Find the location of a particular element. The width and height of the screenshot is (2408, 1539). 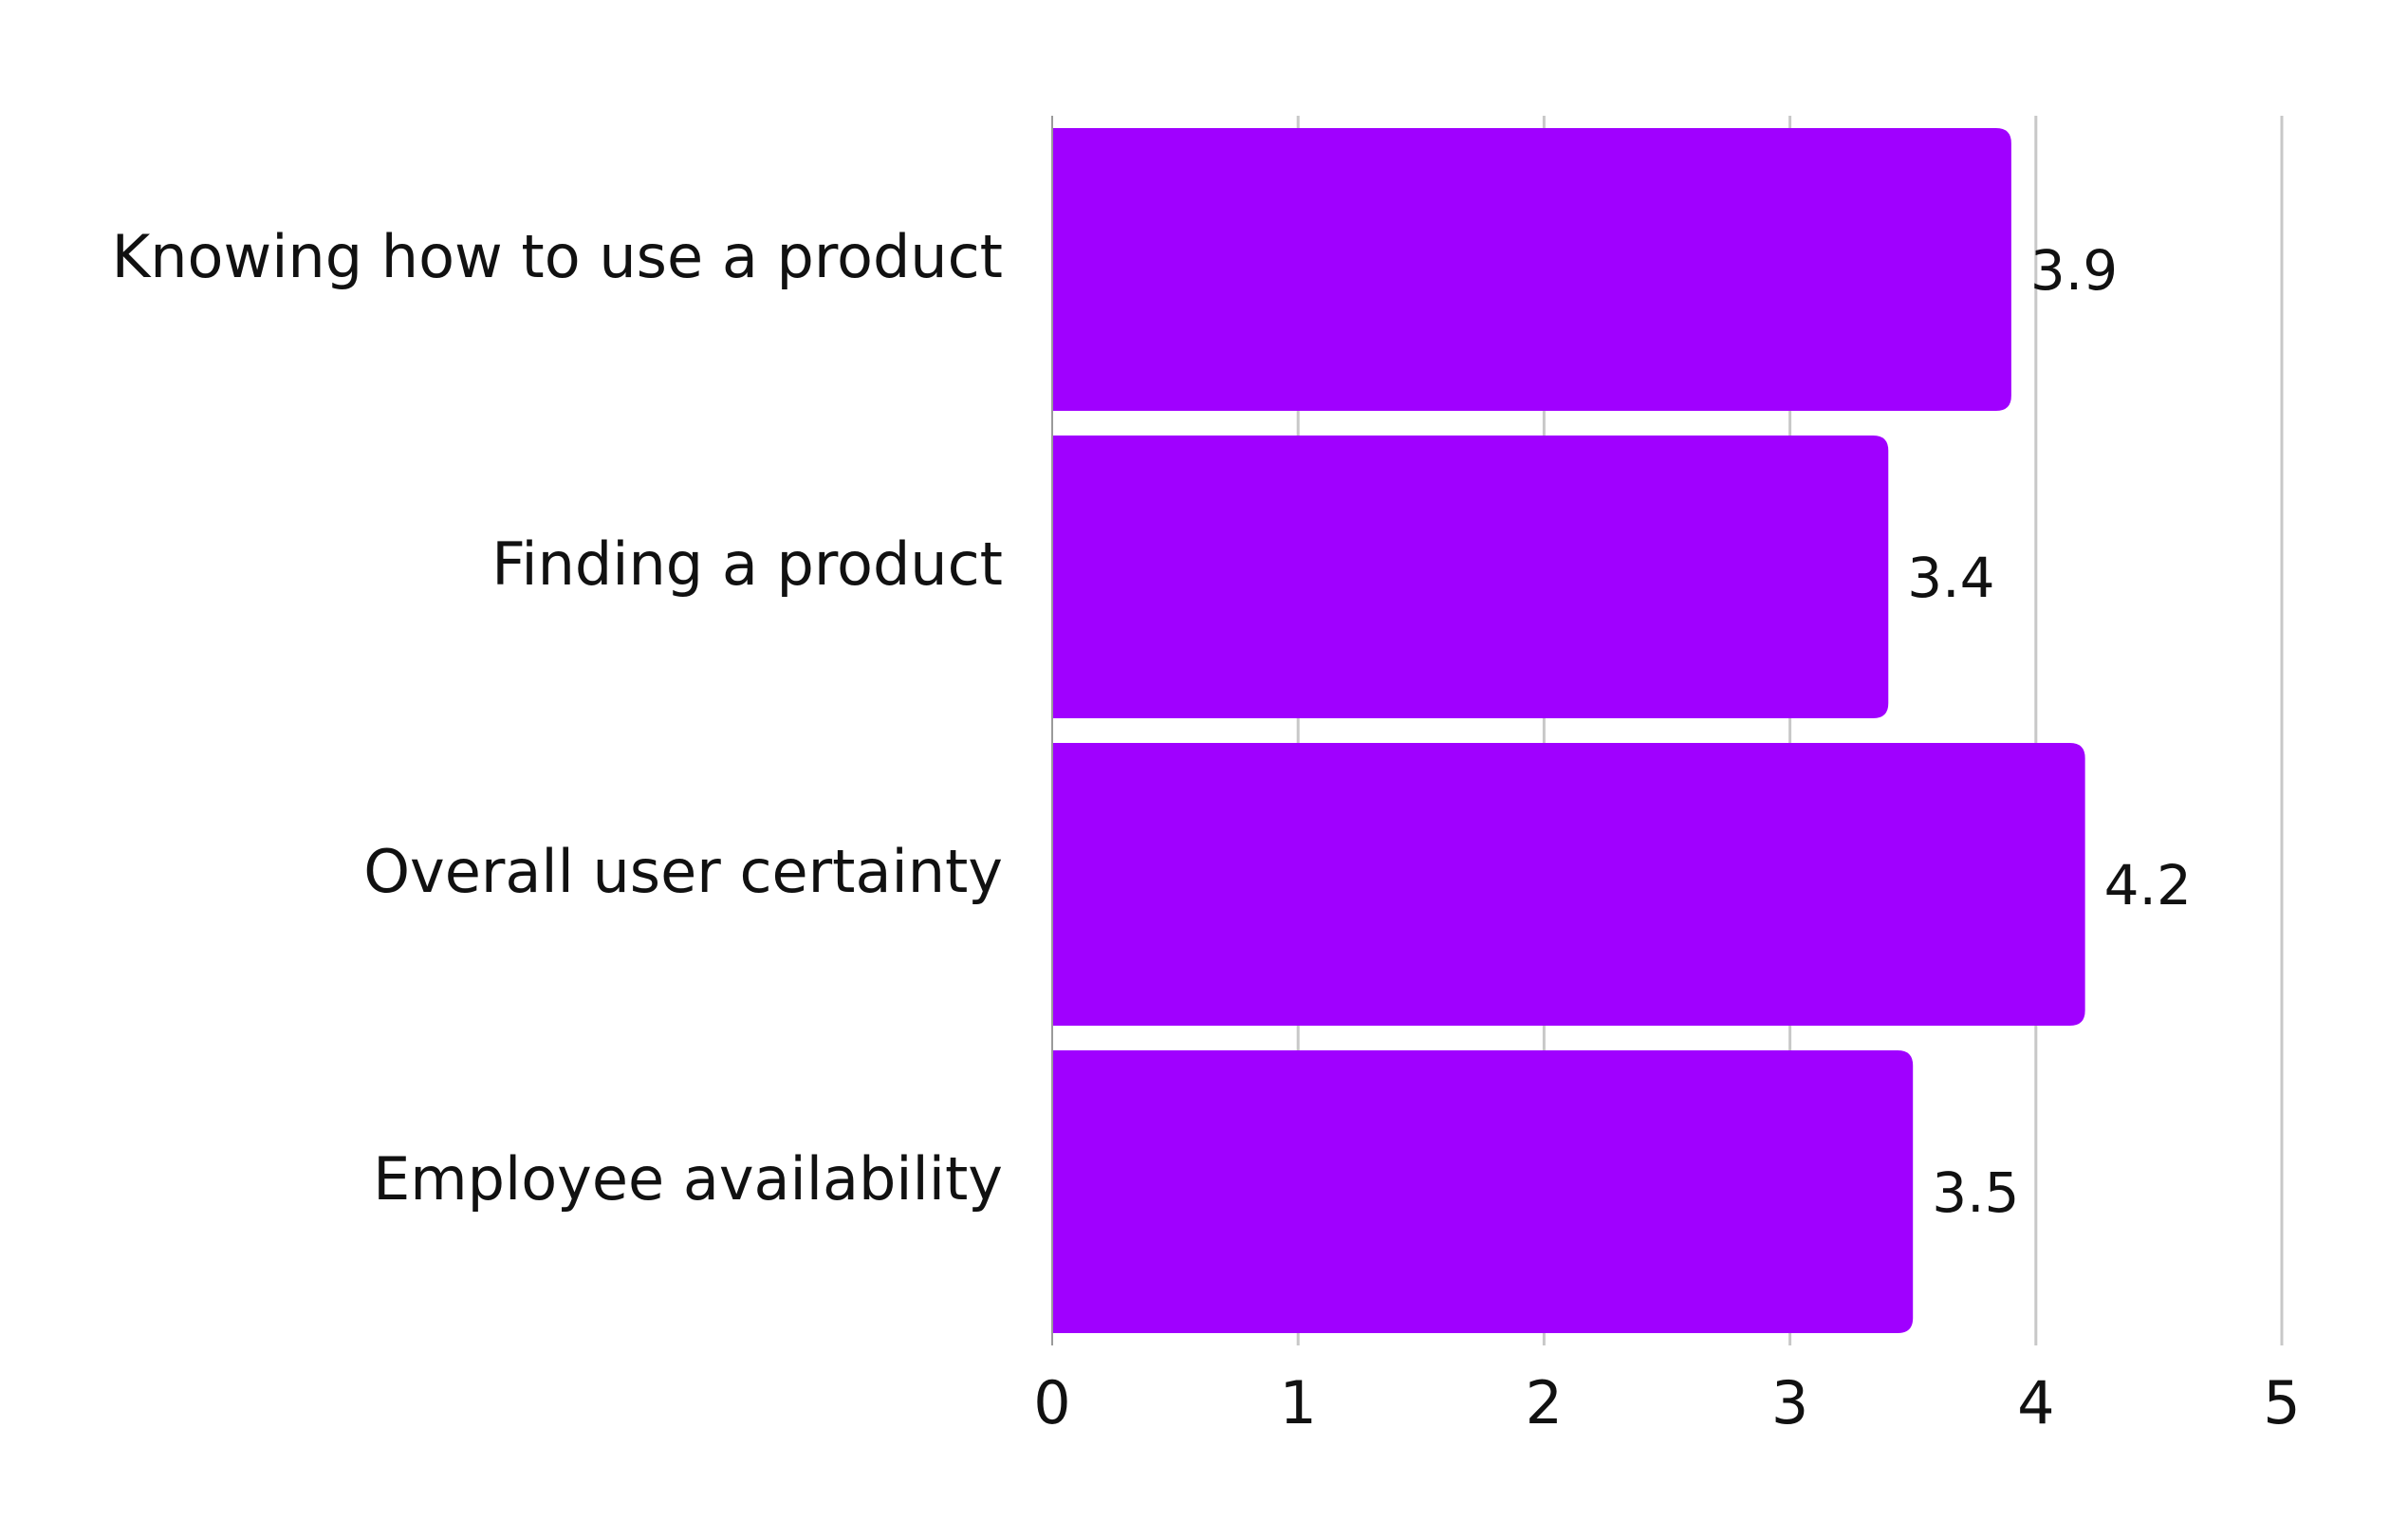

x-tick-label-0: 0 is located at coordinates (1051, 1402).